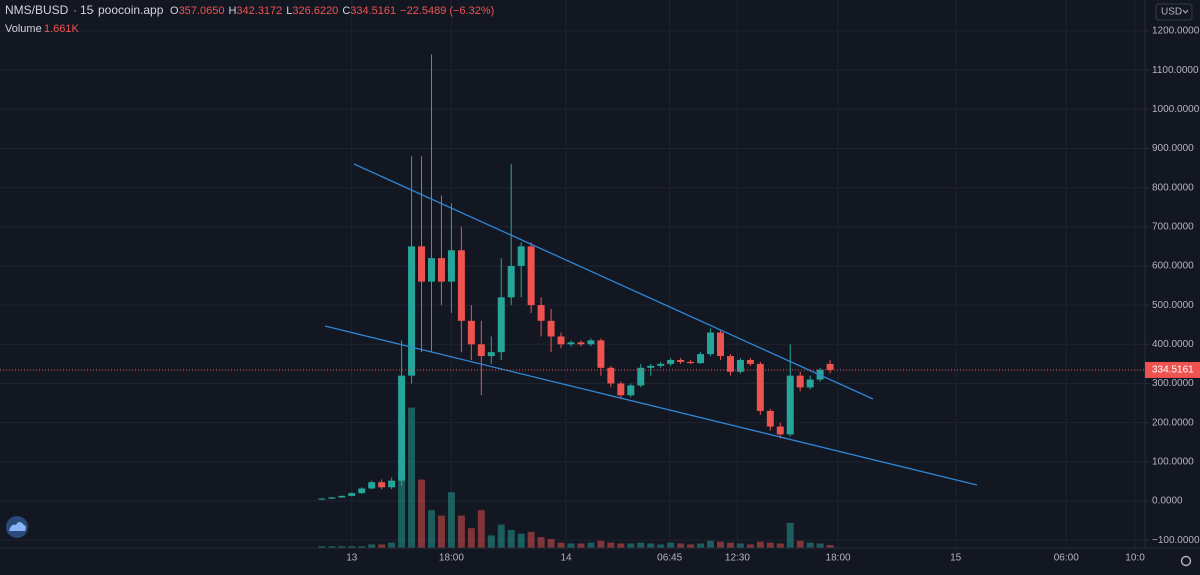  Describe the element at coordinates (1173, 422) in the screenshot. I see `y-tick-label: 200.0000` at that location.